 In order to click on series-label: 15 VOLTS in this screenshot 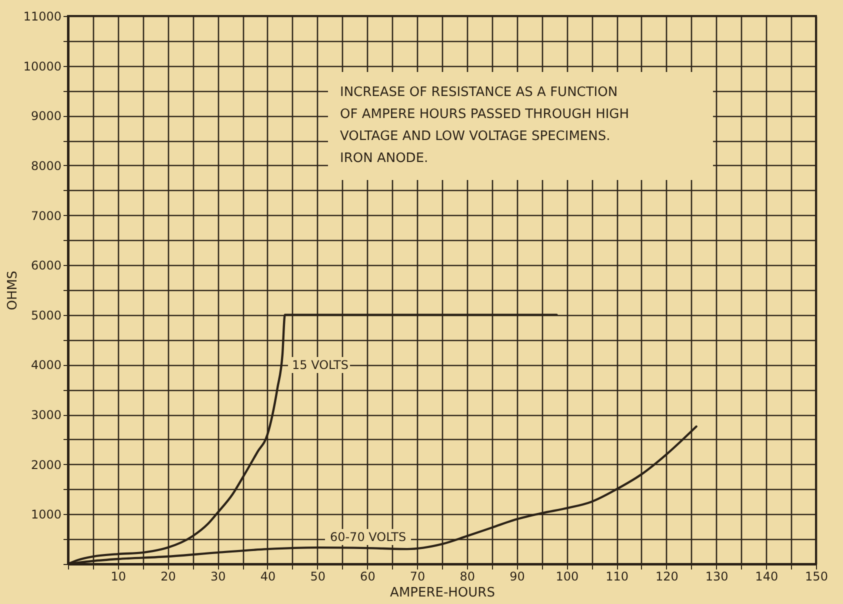, I will do `click(320, 365)`.